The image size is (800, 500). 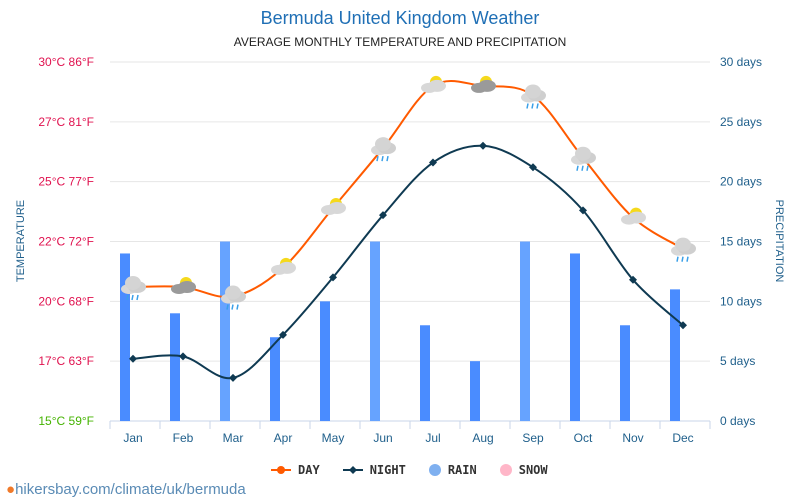 I want to click on legend-rain-label: RAIN, so click(x=462, y=470).